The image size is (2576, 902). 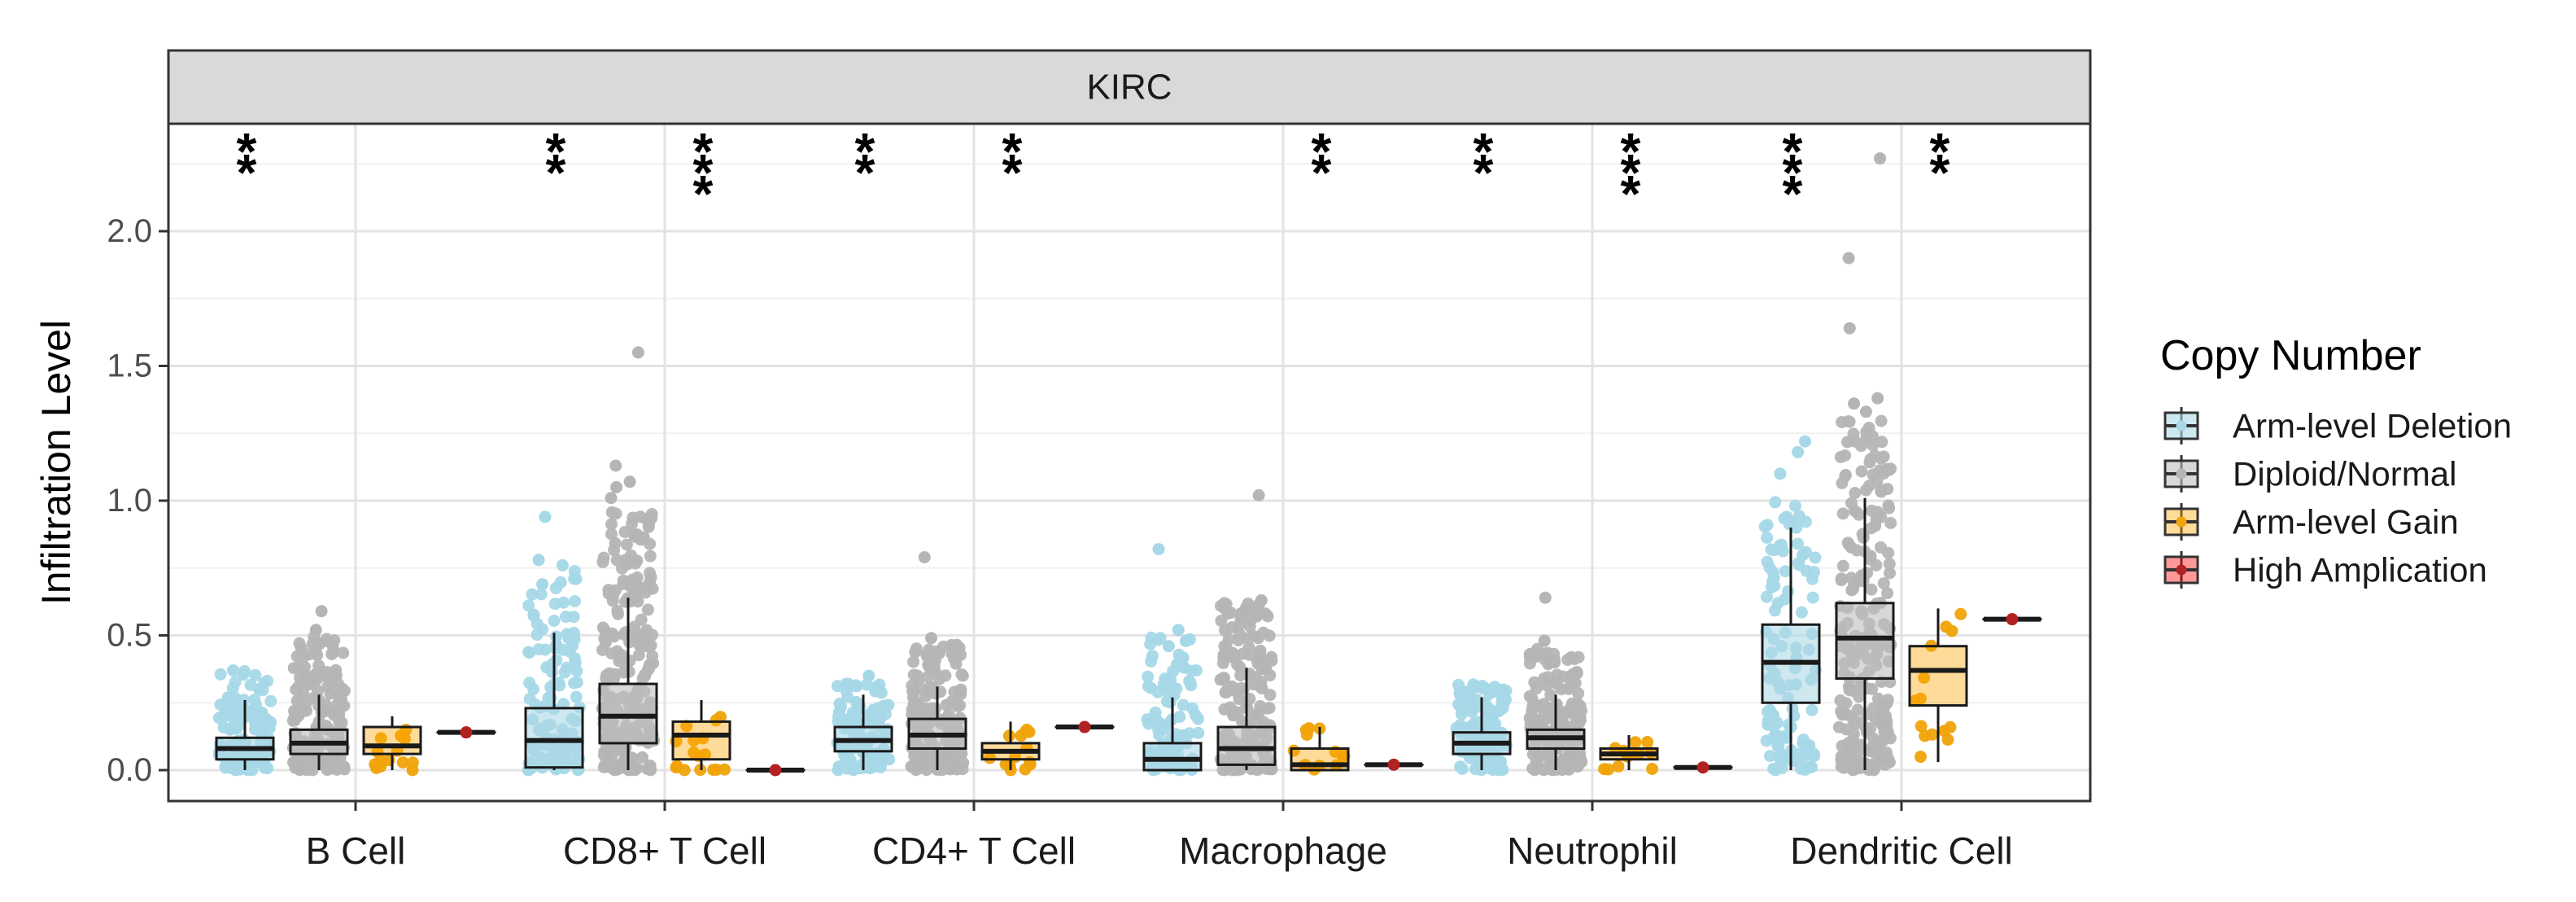 I want to click on x-tick-label: Dendritic Cell, so click(x=1901, y=851).